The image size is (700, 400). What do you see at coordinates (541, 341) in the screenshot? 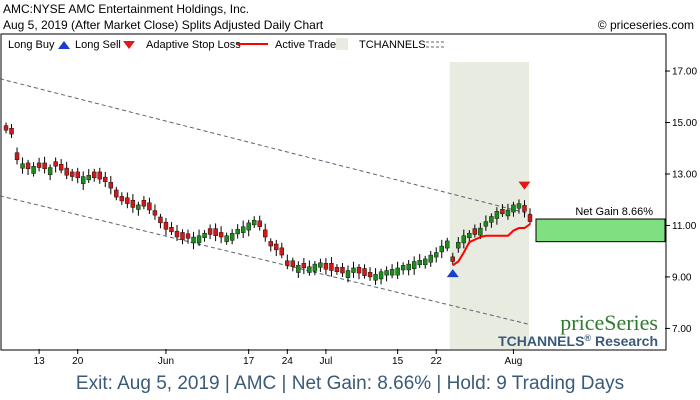
I see `research-product: TCHANNELS` at bounding box center [541, 341].